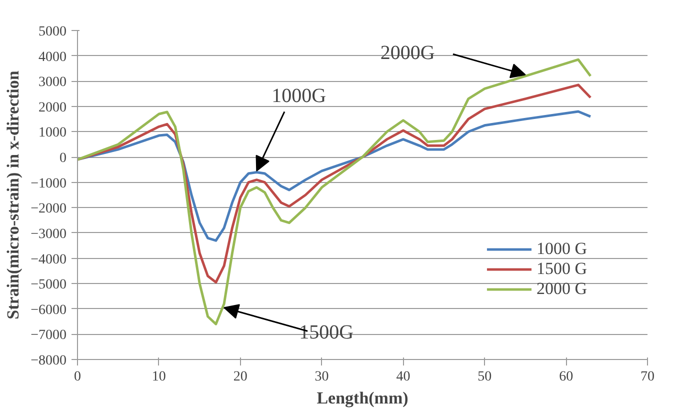 This screenshot has height=410, width=677. Describe the element at coordinates (63, 158) in the screenshot. I see `y-tick-label: 0` at that location.